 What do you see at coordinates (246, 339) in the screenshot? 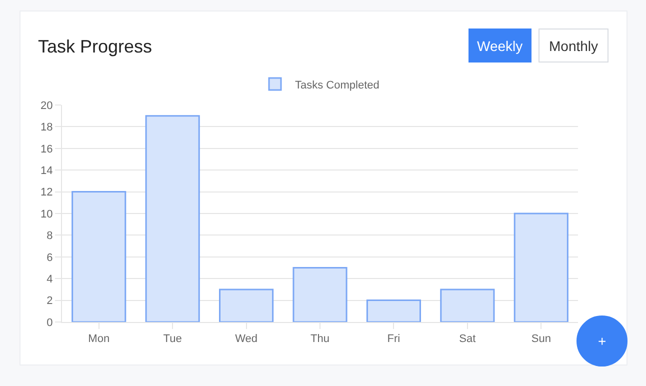
I see `x-tick-label: Wed` at bounding box center [246, 339].